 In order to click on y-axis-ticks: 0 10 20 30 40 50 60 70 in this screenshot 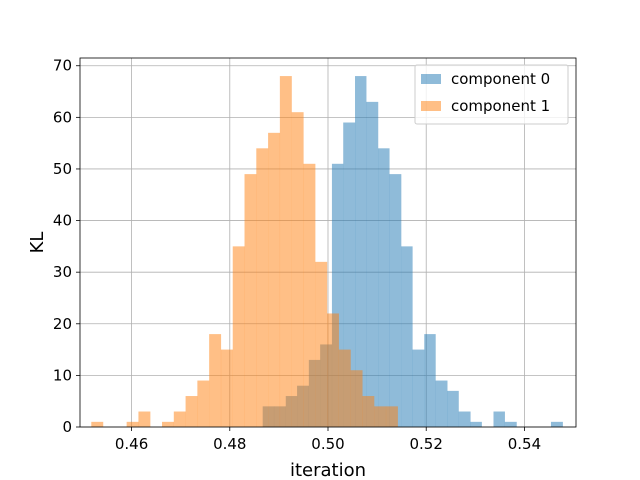, I will do `click(66, 246)`.